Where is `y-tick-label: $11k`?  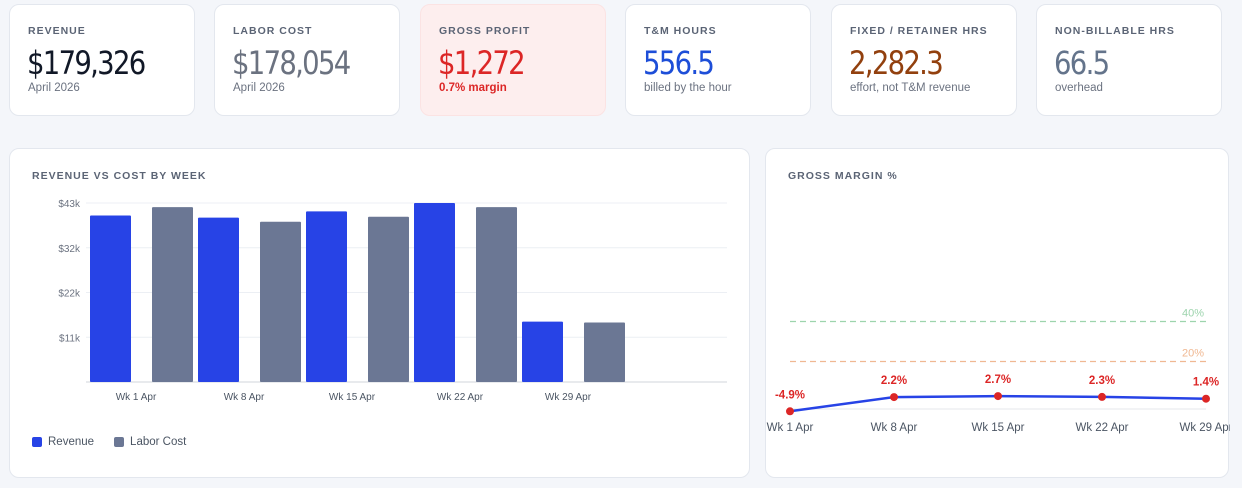
y-tick-label: $11k is located at coordinates (70, 338).